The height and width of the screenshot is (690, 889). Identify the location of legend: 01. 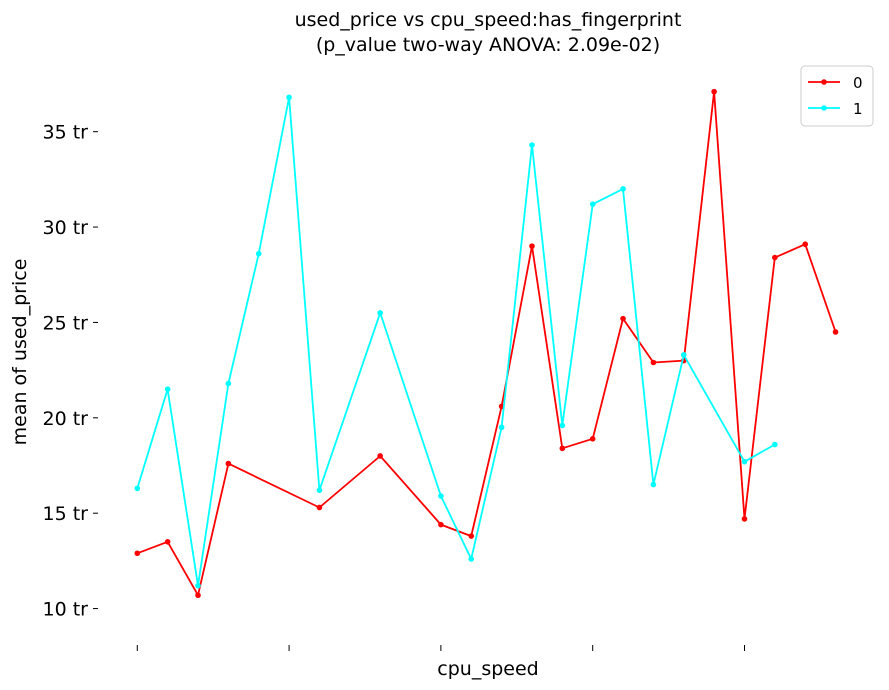
(837, 96).